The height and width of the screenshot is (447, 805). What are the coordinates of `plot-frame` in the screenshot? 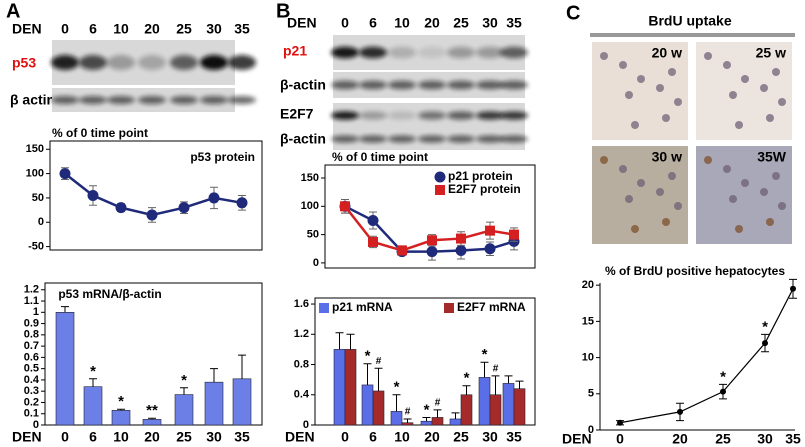 It's located at (156, 195).